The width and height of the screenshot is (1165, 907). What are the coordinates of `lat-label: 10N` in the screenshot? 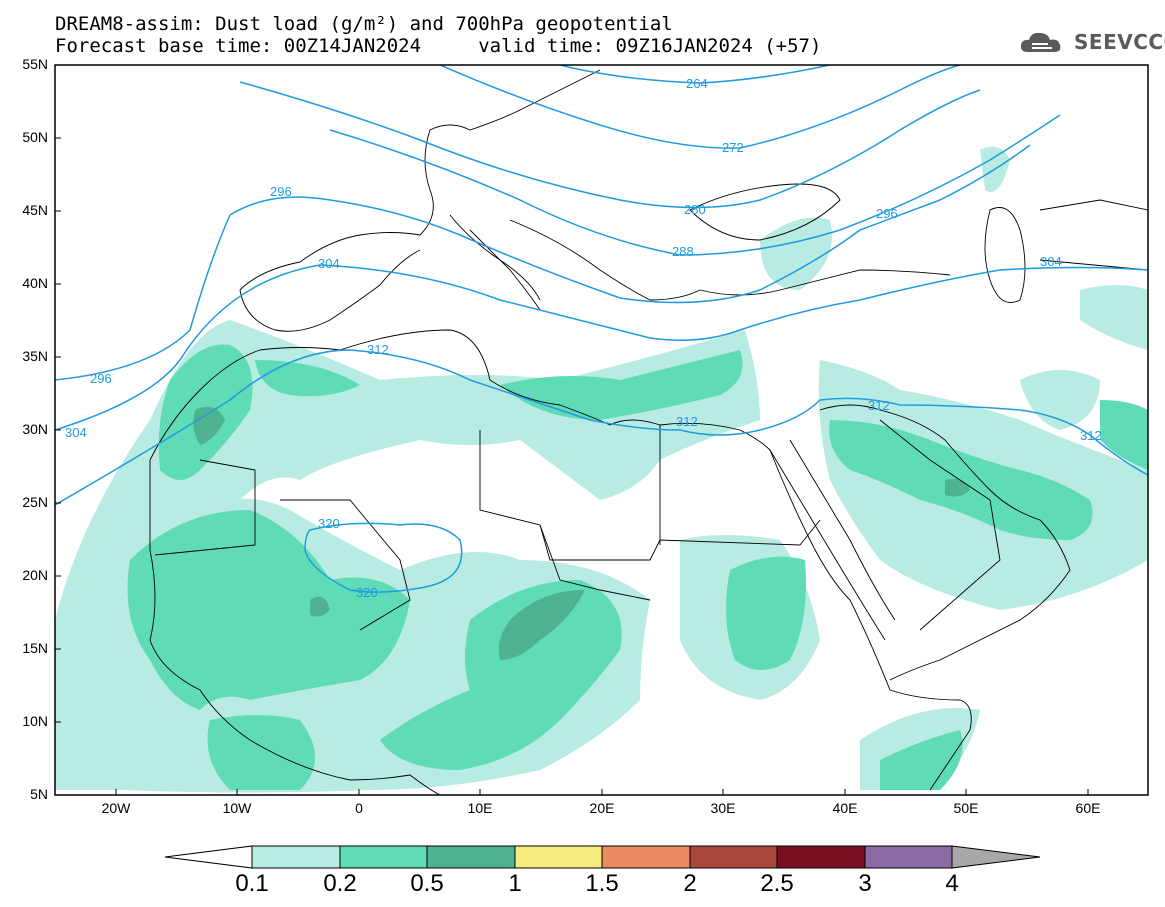 It's located at (35, 721).